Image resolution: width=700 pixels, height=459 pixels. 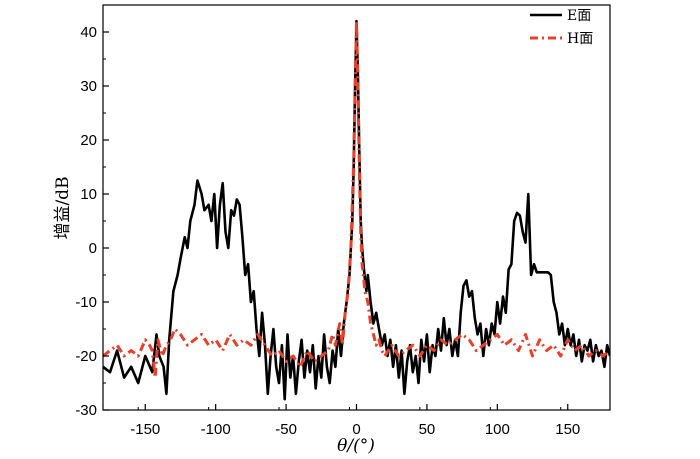 I want to click on legend-label-h: H面, so click(x=580, y=39).